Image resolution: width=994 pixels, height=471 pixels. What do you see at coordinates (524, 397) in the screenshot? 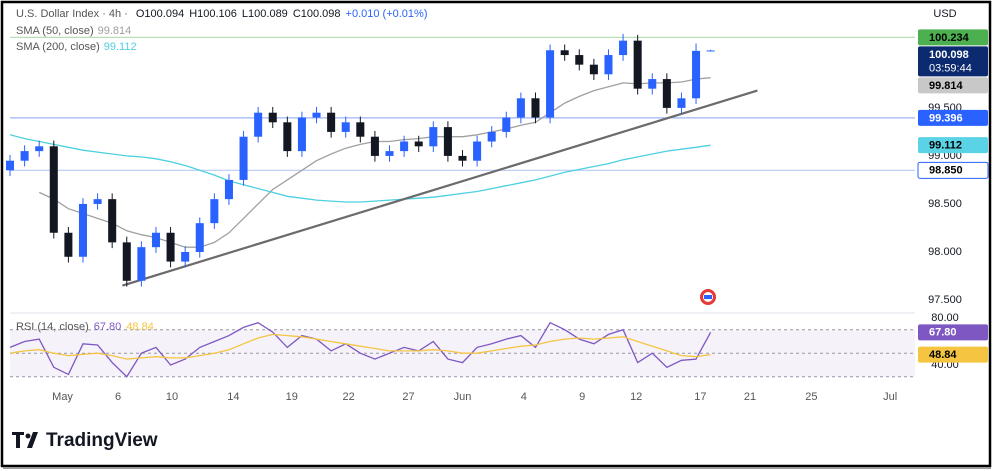
I see `x-tick-label: 4` at bounding box center [524, 397].